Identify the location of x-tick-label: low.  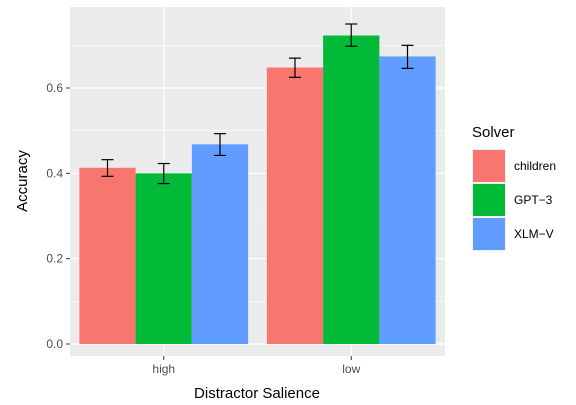
(351, 369).